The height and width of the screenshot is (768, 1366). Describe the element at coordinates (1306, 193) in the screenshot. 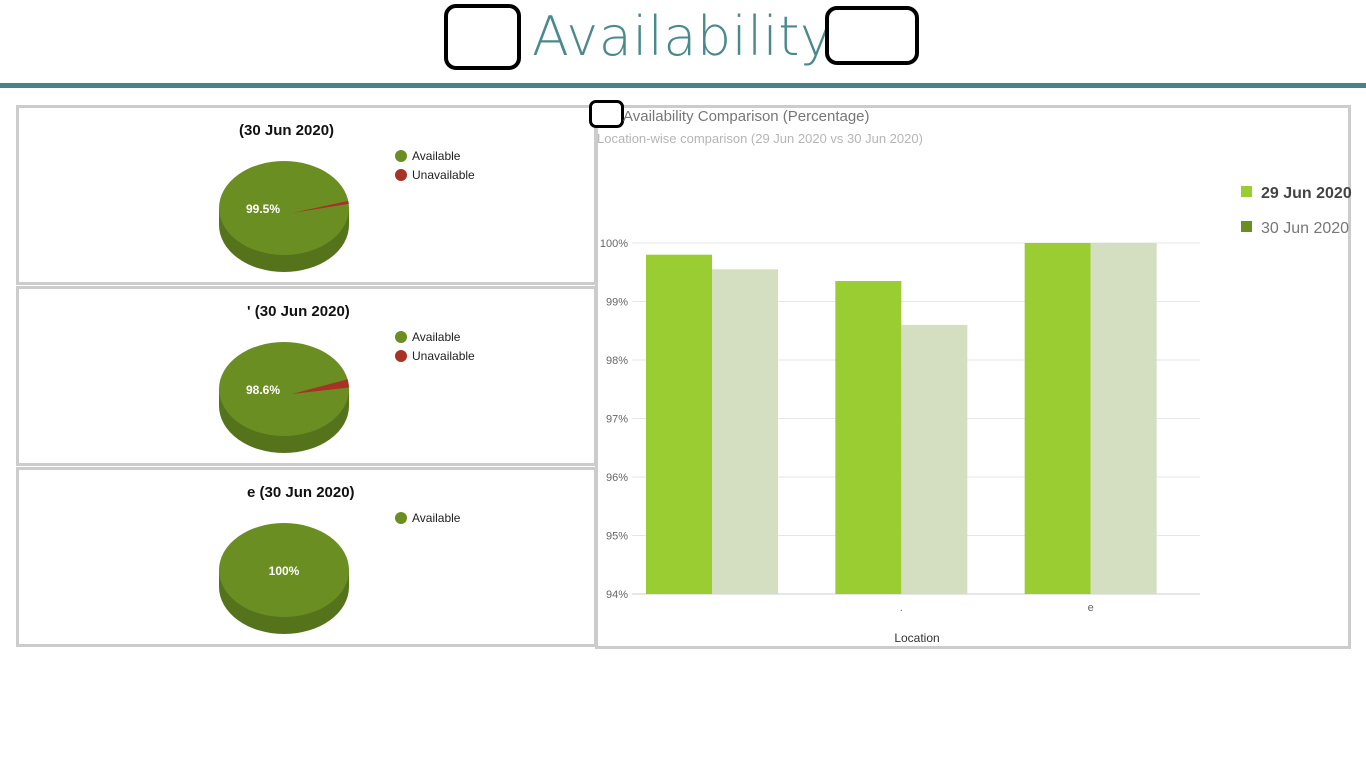

I see `legend-label: 29 Jun 2020` at that location.